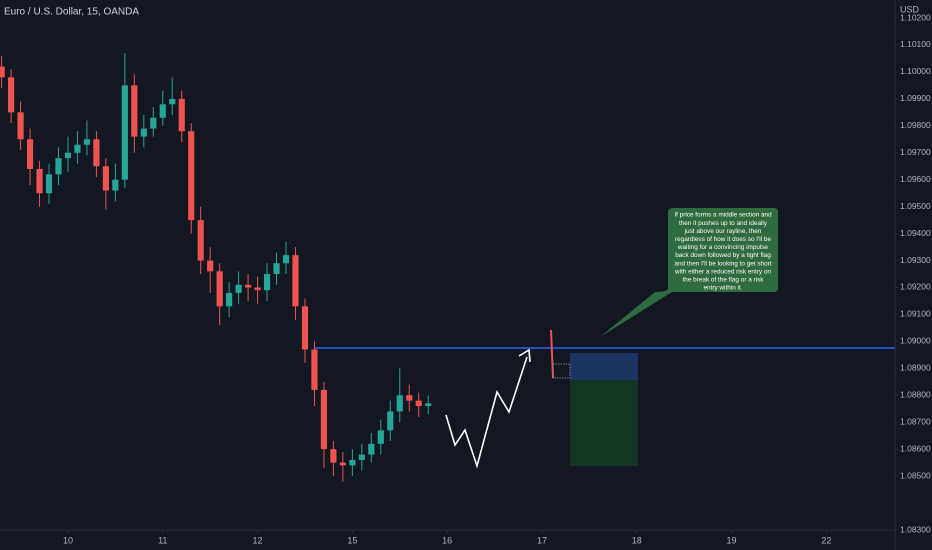 The image size is (932, 550). What do you see at coordinates (910, 9) in the screenshot?
I see `currency-label: USD` at bounding box center [910, 9].